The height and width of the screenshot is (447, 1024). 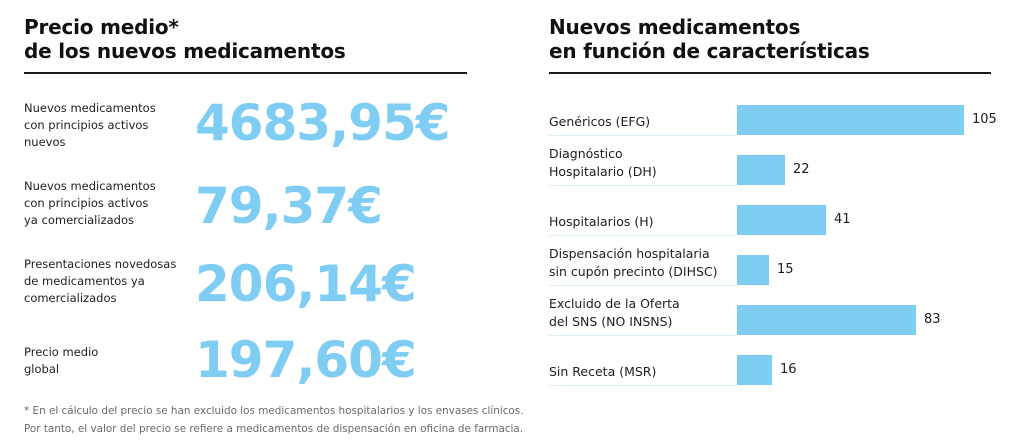 What do you see at coordinates (109, 361) in the screenshot?
I see `price-item-label: Precio medio global` at bounding box center [109, 361].